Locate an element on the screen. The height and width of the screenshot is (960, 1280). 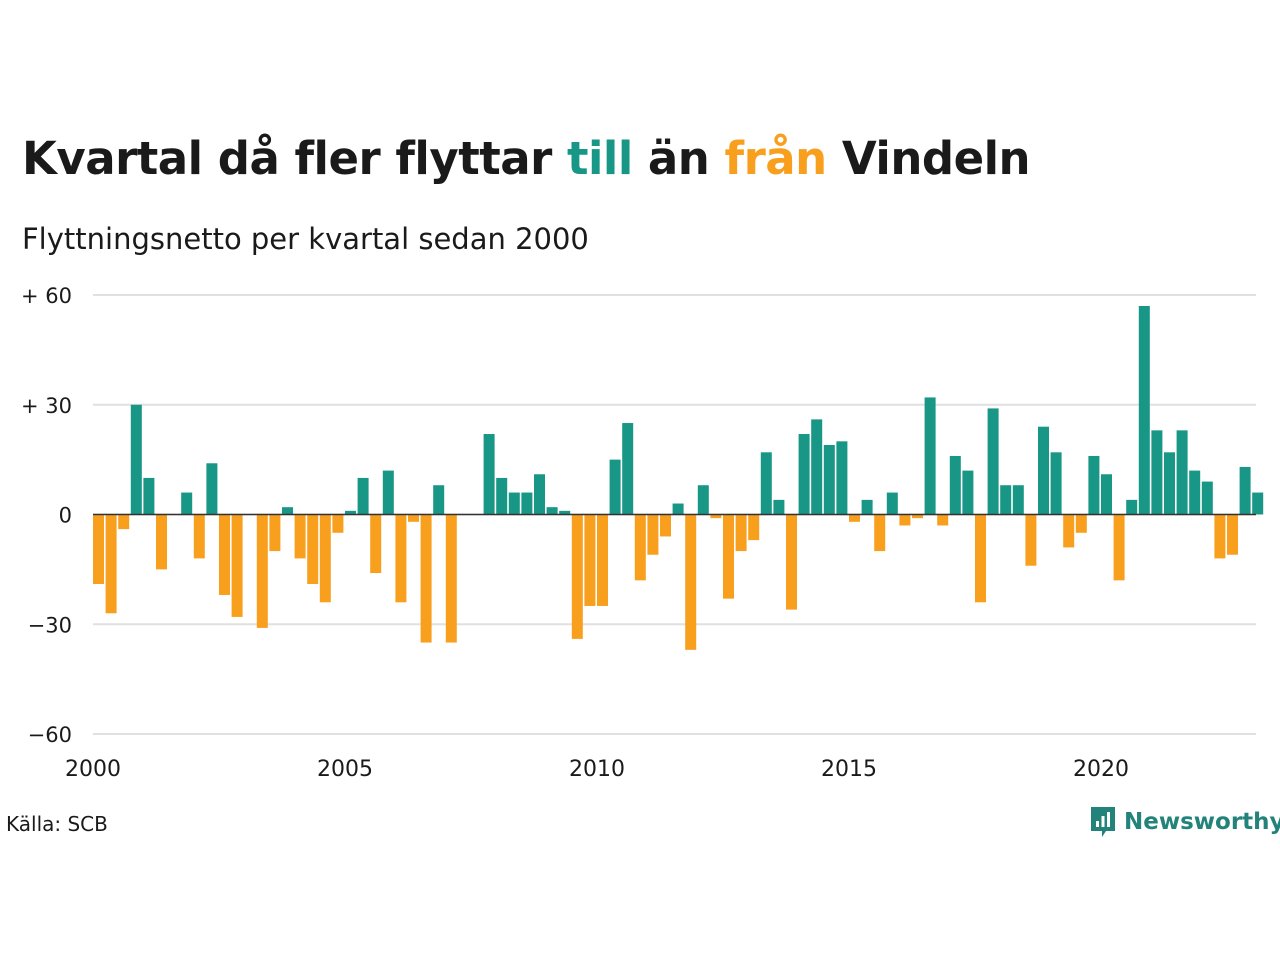
chart-subtitle: Flyttningsnetto per kvartal sedan 2000 is located at coordinates (305, 239).